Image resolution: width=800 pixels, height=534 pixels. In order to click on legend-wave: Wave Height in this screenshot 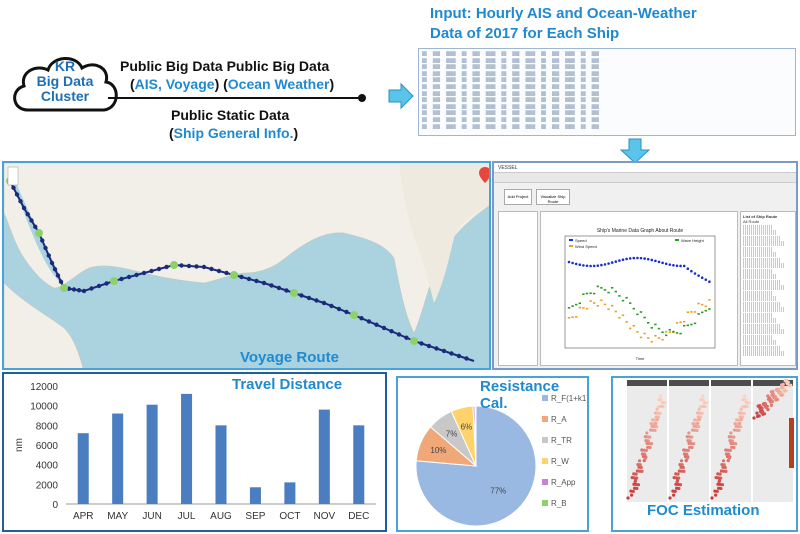, I will do `click(693, 240)`.